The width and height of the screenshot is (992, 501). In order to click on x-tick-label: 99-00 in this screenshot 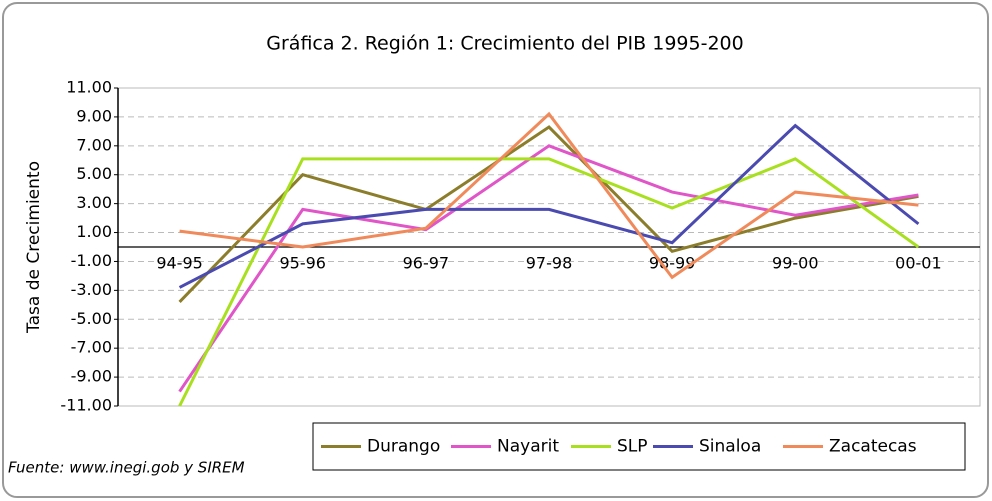, I will do `click(795, 263)`.